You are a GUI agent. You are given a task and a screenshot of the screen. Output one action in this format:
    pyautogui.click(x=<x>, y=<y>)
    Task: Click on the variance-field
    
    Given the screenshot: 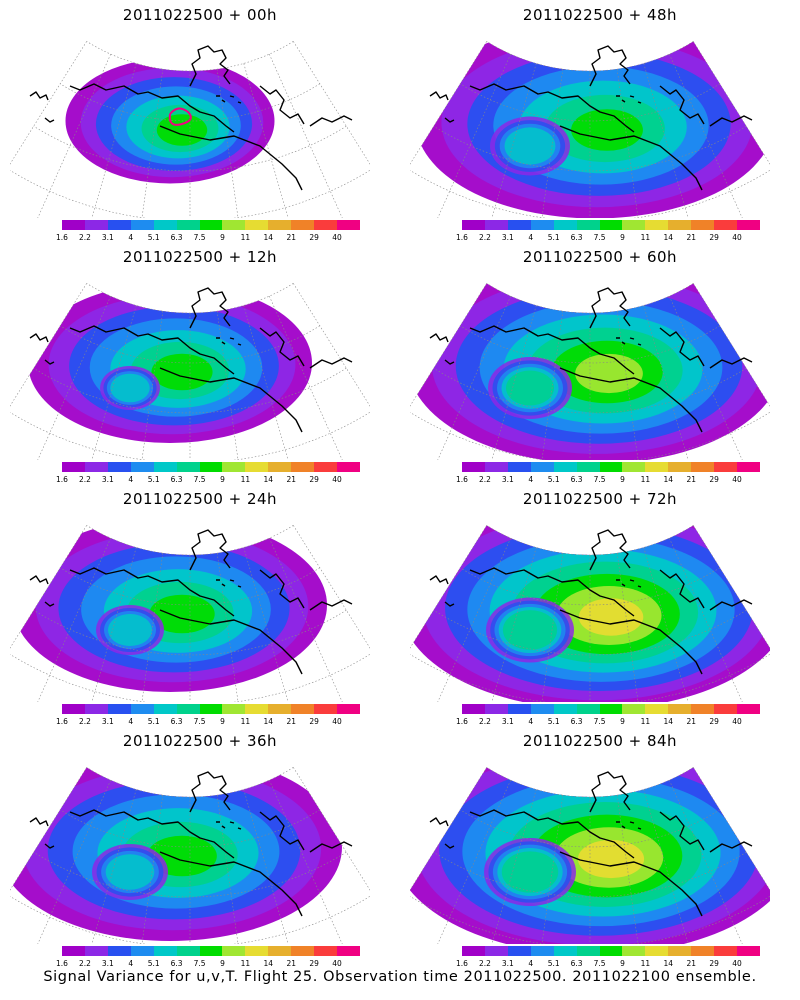 What is the action you would take?
    pyautogui.click(x=590, y=613)
    